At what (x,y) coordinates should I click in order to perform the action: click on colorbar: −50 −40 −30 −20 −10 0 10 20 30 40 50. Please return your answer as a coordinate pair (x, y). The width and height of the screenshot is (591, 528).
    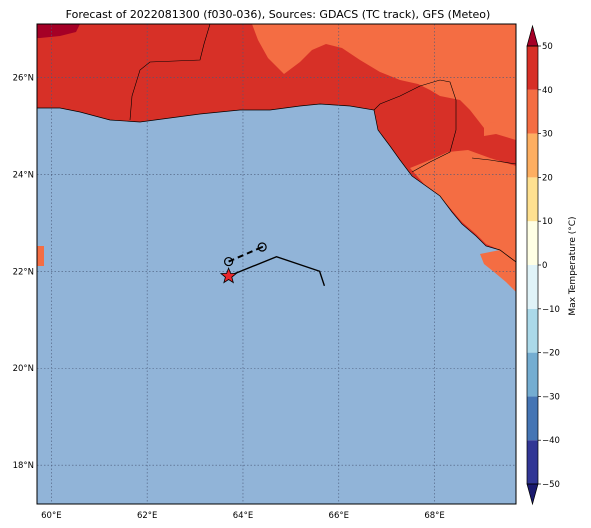
    Looking at the image, I should click on (543, 265).